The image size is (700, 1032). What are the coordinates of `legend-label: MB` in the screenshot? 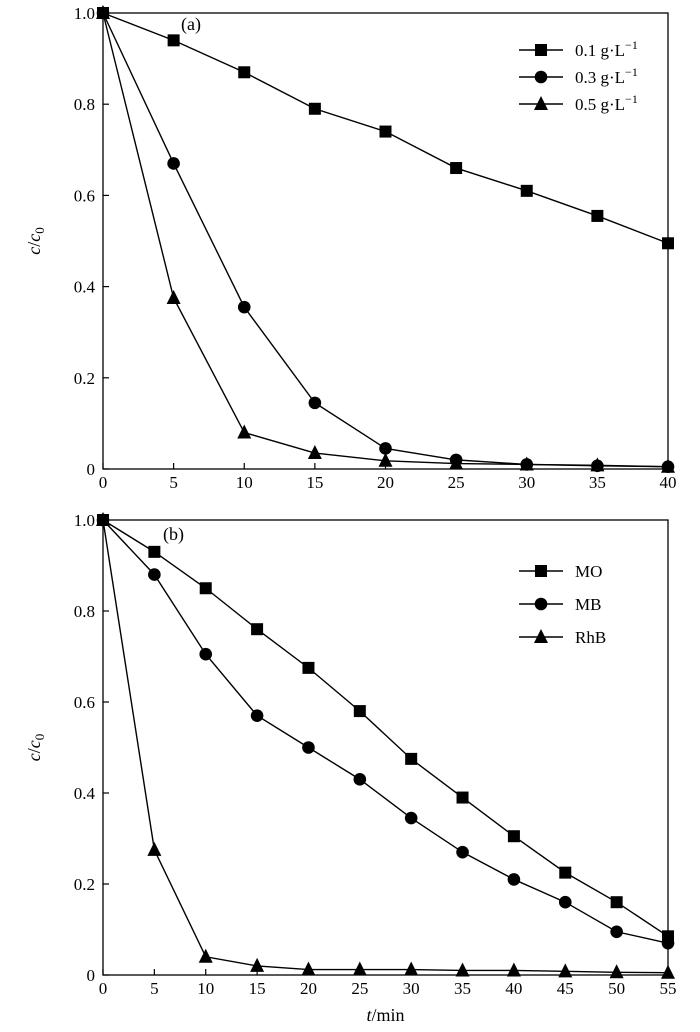 It's located at (588, 604).